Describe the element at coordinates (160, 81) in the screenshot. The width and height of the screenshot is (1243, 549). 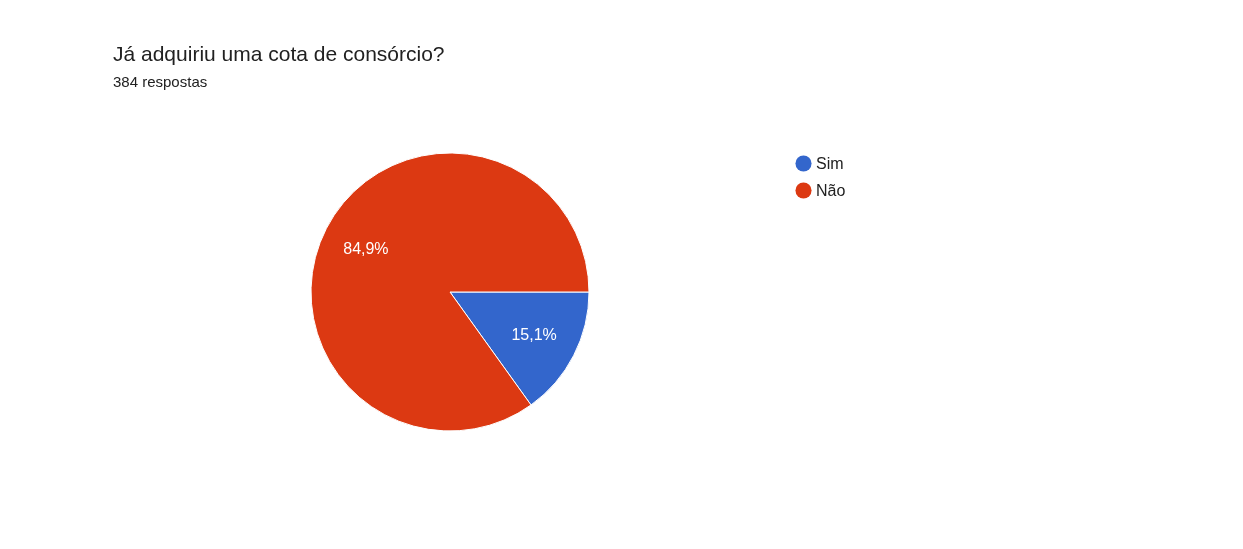
I see `text: 384 respostas` at that location.